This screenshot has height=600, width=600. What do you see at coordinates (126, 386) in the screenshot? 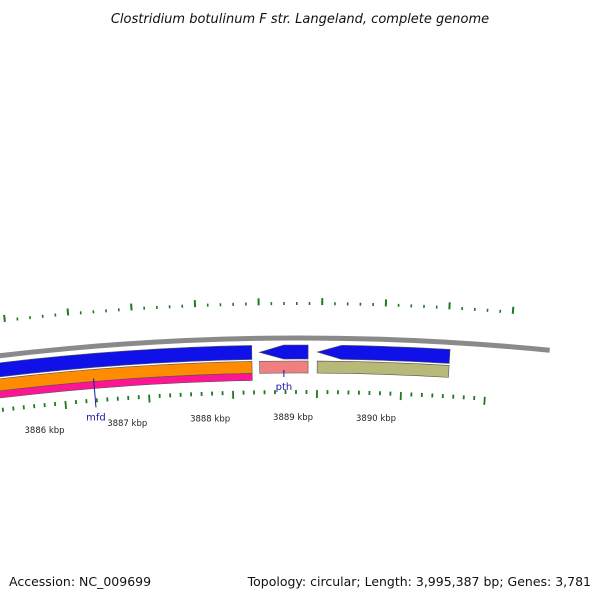
I see `feature-inner2` at bounding box center [126, 386].